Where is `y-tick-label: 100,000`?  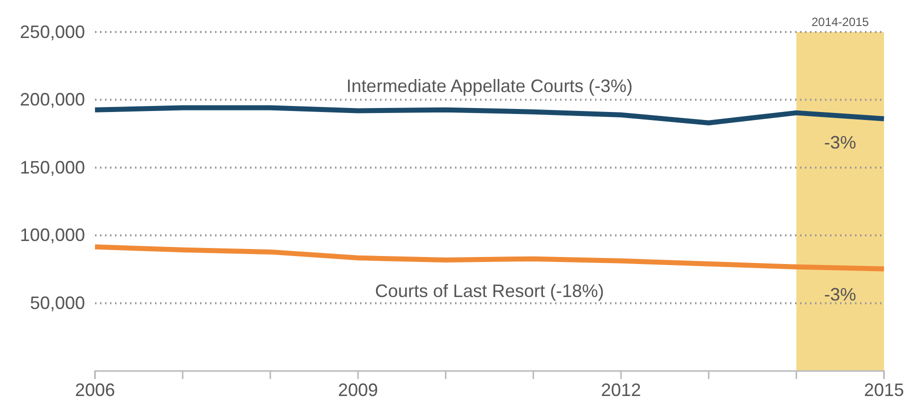 y-tick-label: 100,000 is located at coordinates (52, 235).